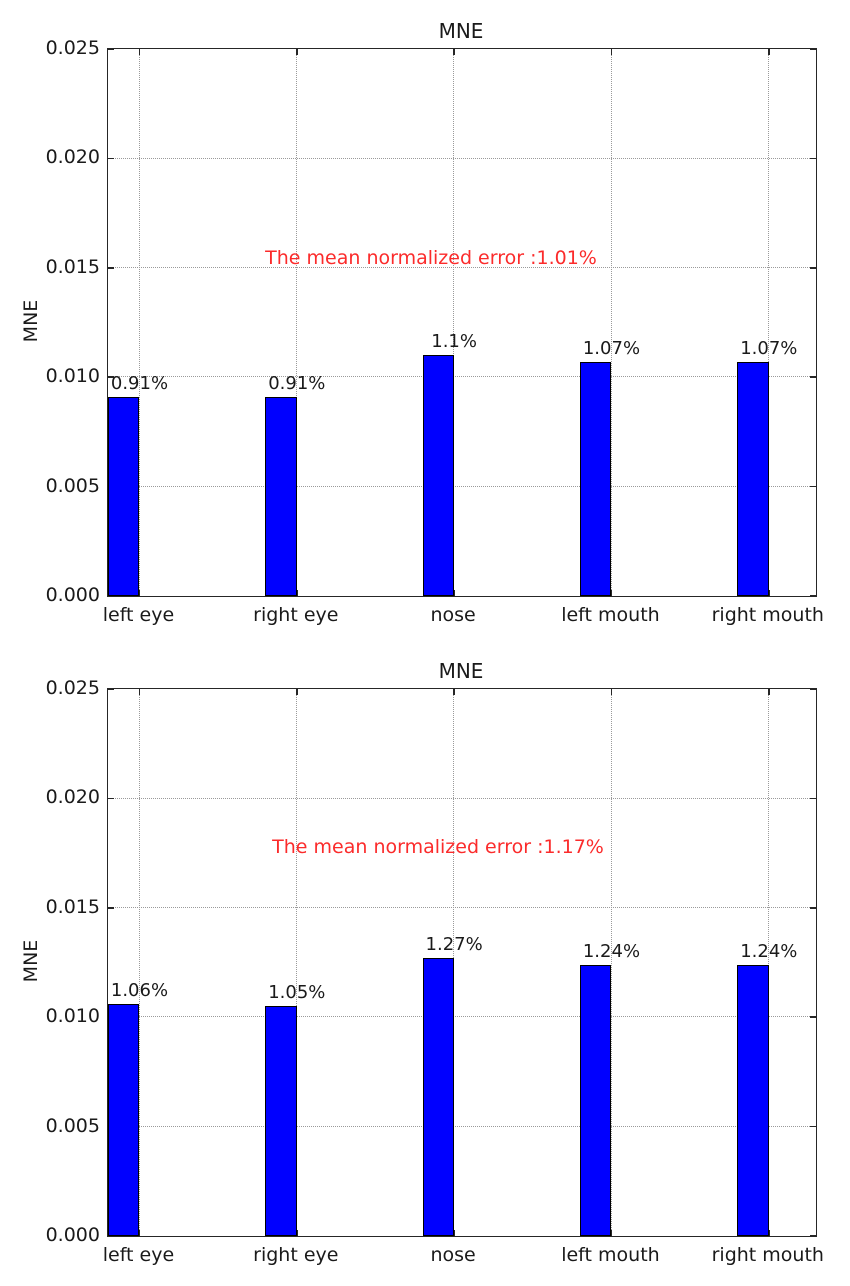  What do you see at coordinates (124, 496) in the screenshot?
I see `bar-left-eye` at bounding box center [124, 496].